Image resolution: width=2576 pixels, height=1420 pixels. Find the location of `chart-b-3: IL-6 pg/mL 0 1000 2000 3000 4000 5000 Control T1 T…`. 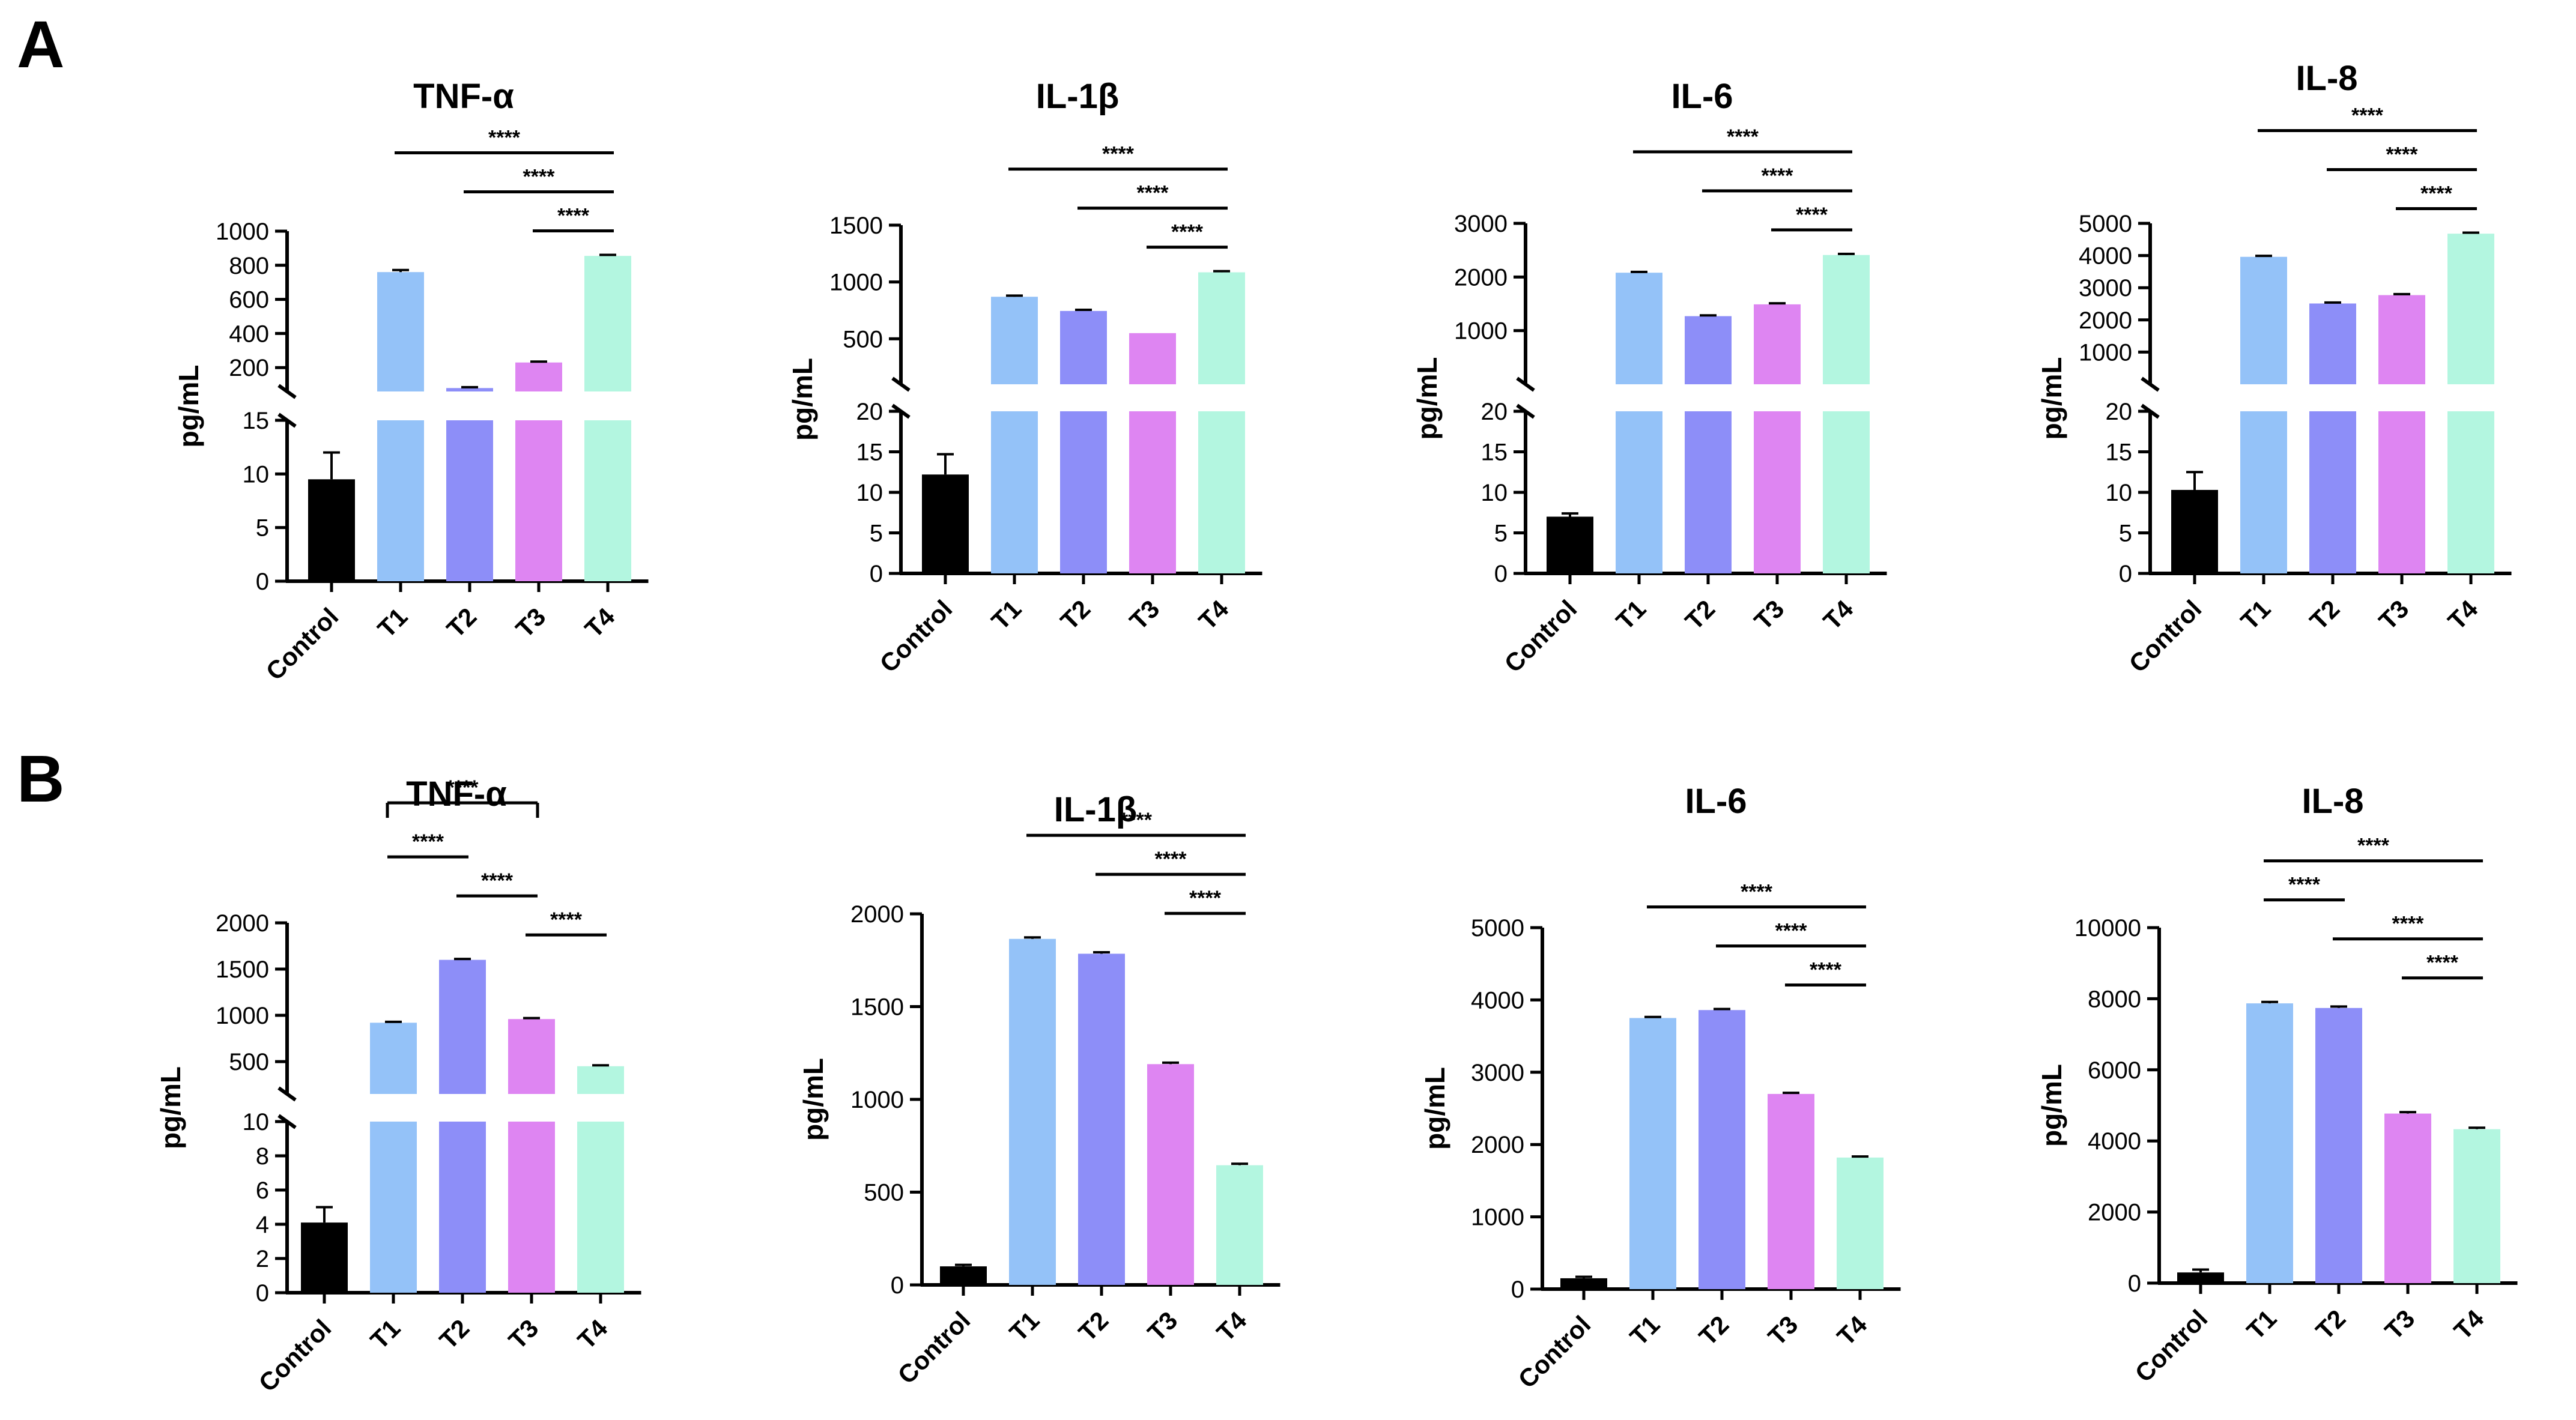

chart-b-3: IL-6 pg/mL 0 1000 2000 3000 4000 5000 Control T1 T… is located at coordinates (1660, 1088).